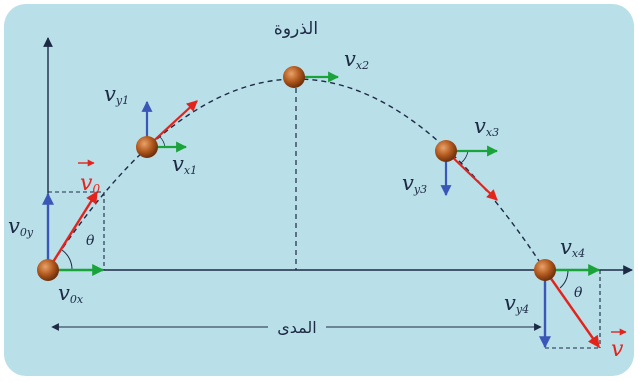 This screenshot has height=382, width=639. Describe the element at coordinates (184, 164) in the screenshot. I see `vx1-label: vx1` at that location.